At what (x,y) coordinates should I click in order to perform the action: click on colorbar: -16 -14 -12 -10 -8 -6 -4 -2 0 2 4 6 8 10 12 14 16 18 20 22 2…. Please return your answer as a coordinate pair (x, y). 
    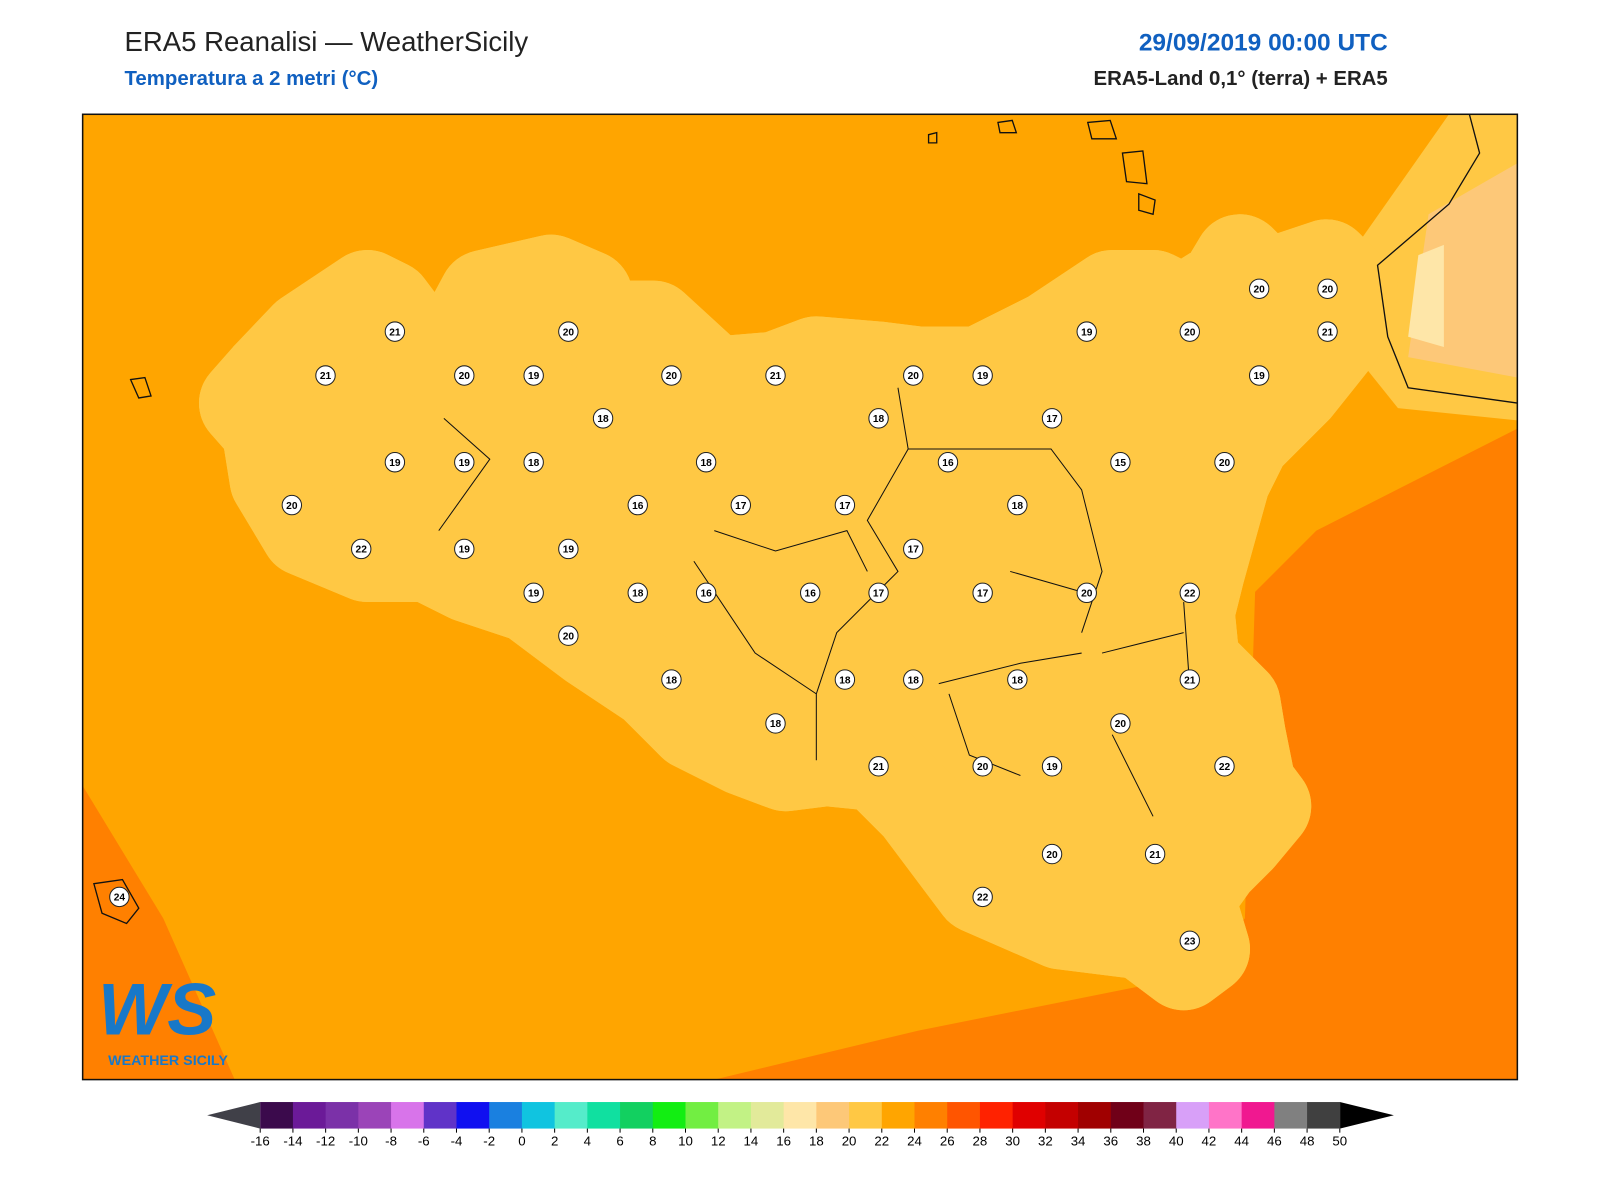
    Looking at the image, I should click on (800, 1125).